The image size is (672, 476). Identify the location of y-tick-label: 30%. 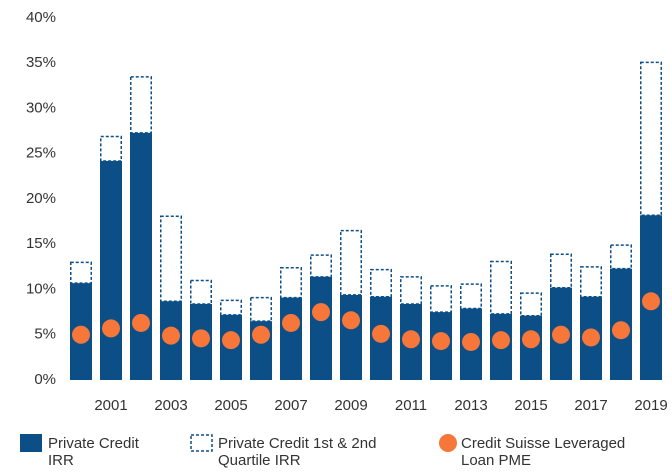
(41, 107).